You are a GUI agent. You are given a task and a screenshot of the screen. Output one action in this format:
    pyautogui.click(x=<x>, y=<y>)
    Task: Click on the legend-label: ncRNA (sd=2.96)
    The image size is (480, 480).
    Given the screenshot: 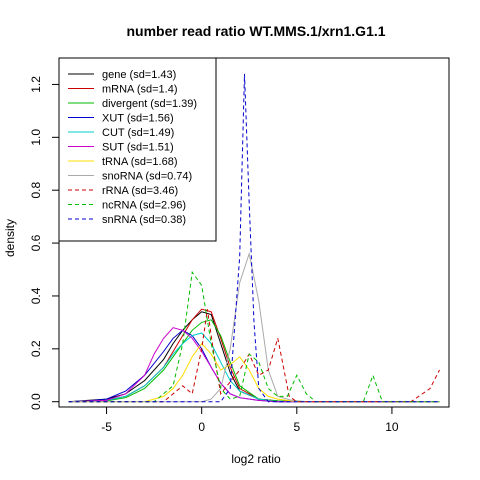 What is the action you would take?
    pyautogui.click(x=144, y=206)
    